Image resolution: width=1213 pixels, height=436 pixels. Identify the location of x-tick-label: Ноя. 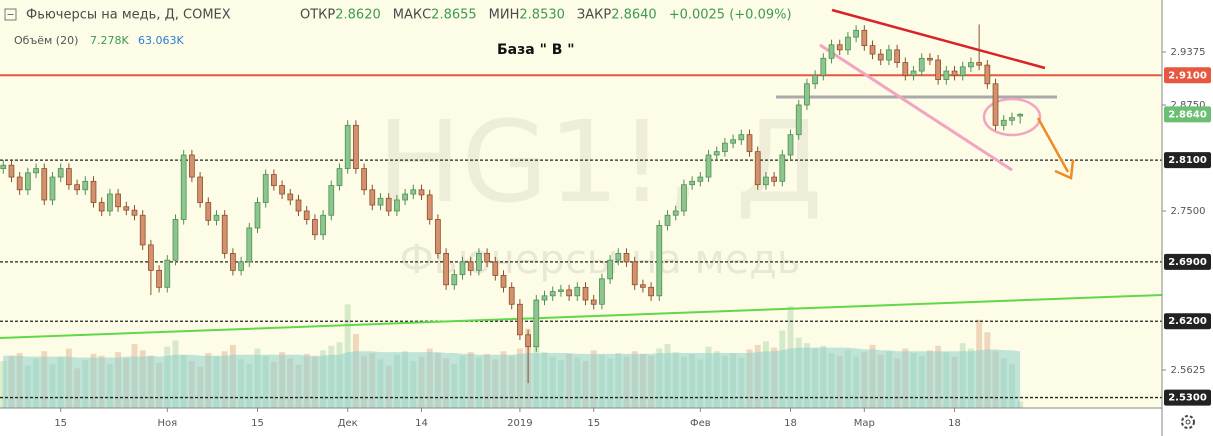
(167, 423).